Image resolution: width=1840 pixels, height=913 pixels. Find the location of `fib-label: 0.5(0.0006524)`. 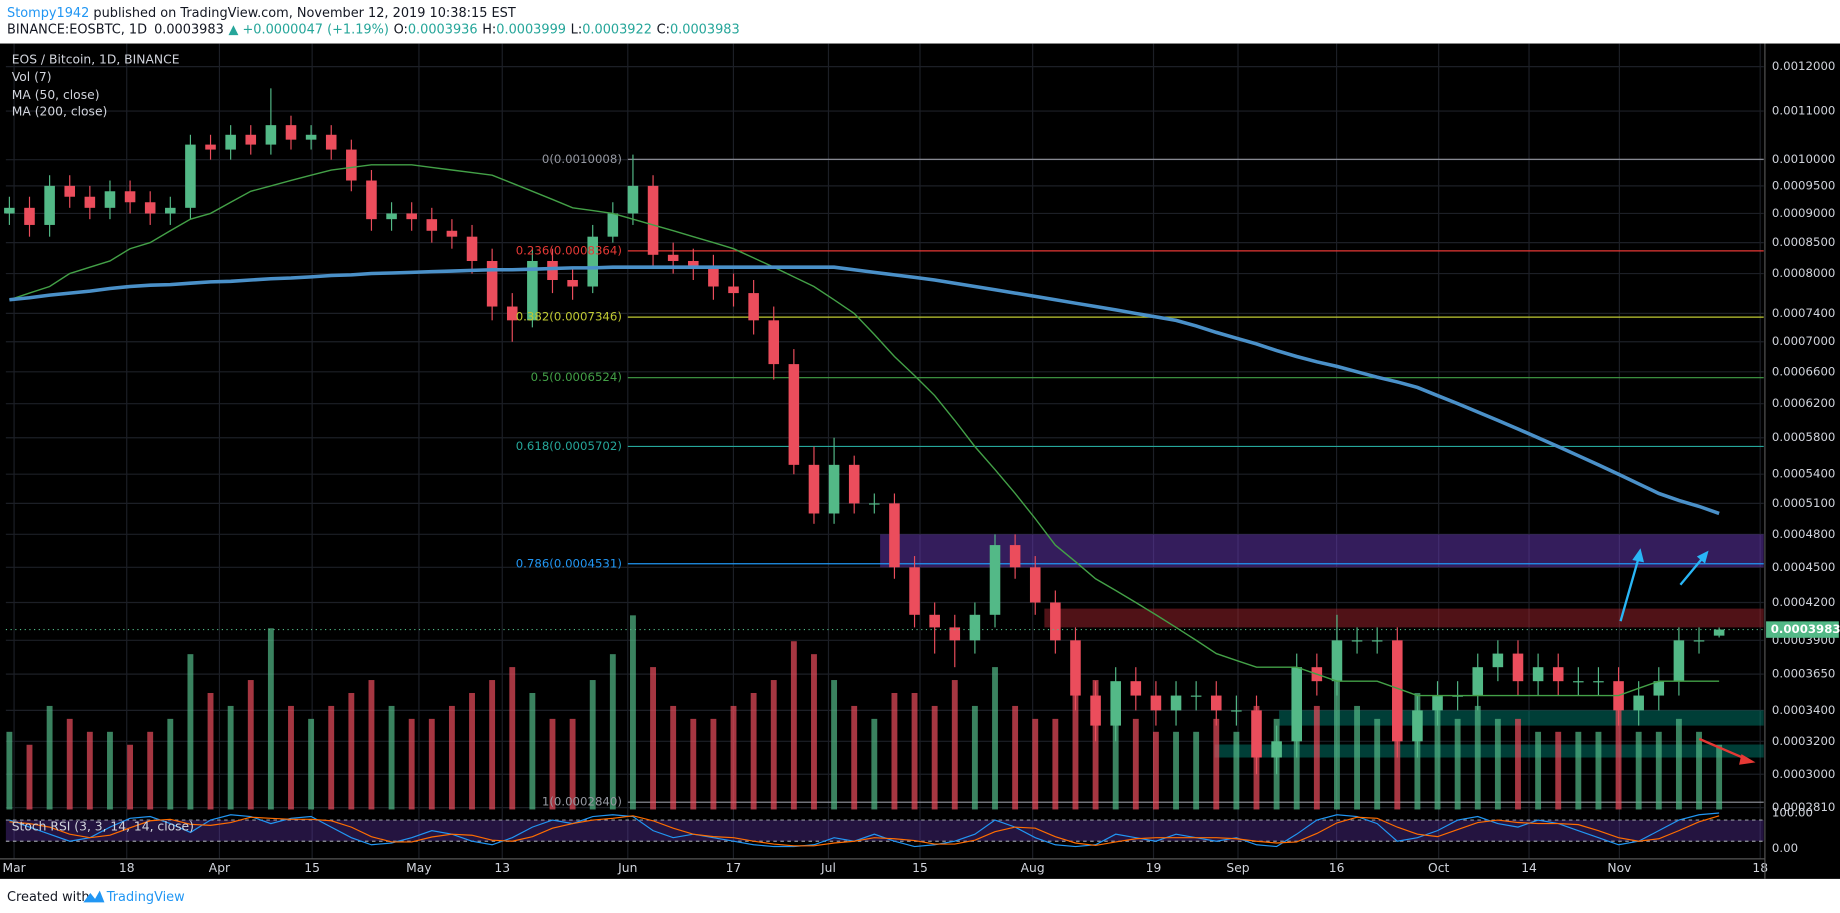

fib-label: 0.5(0.0006524) is located at coordinates (576, 377).